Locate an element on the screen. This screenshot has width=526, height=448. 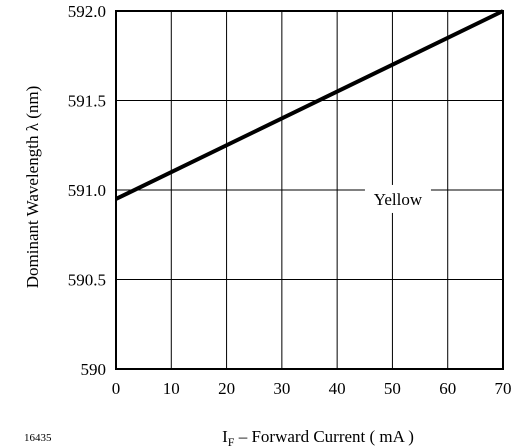
y-tick-label-4: 592.0 is located at coordinates (87, 11).